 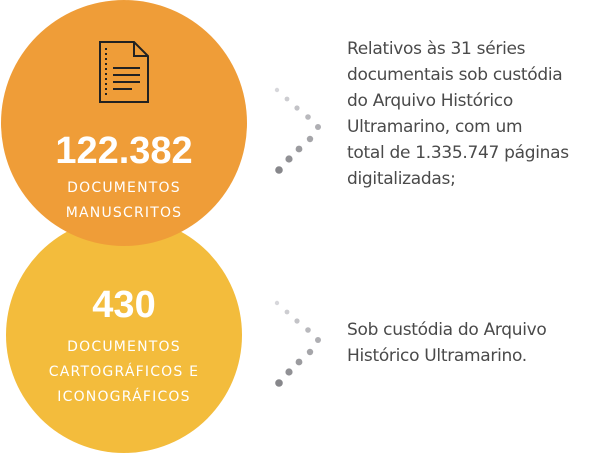 What do you see at coordinates (123, 396) in the screenshot?
I see `label: ICONOGRÁFICOS` at bounding box center [123, 396].